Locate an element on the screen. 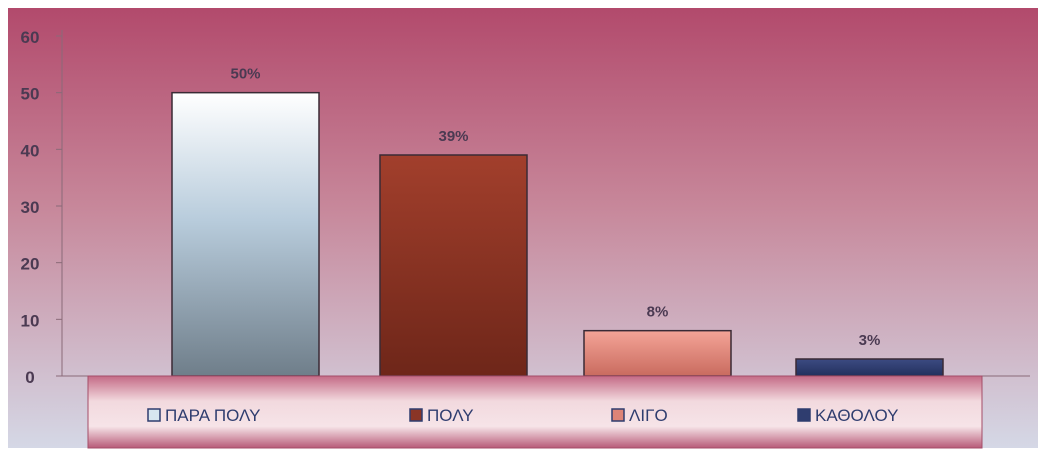 The image size is (1046, 459). y-axis-ticks: 0 10 20 30 40 50 60 is located at coordinates (41, 207).